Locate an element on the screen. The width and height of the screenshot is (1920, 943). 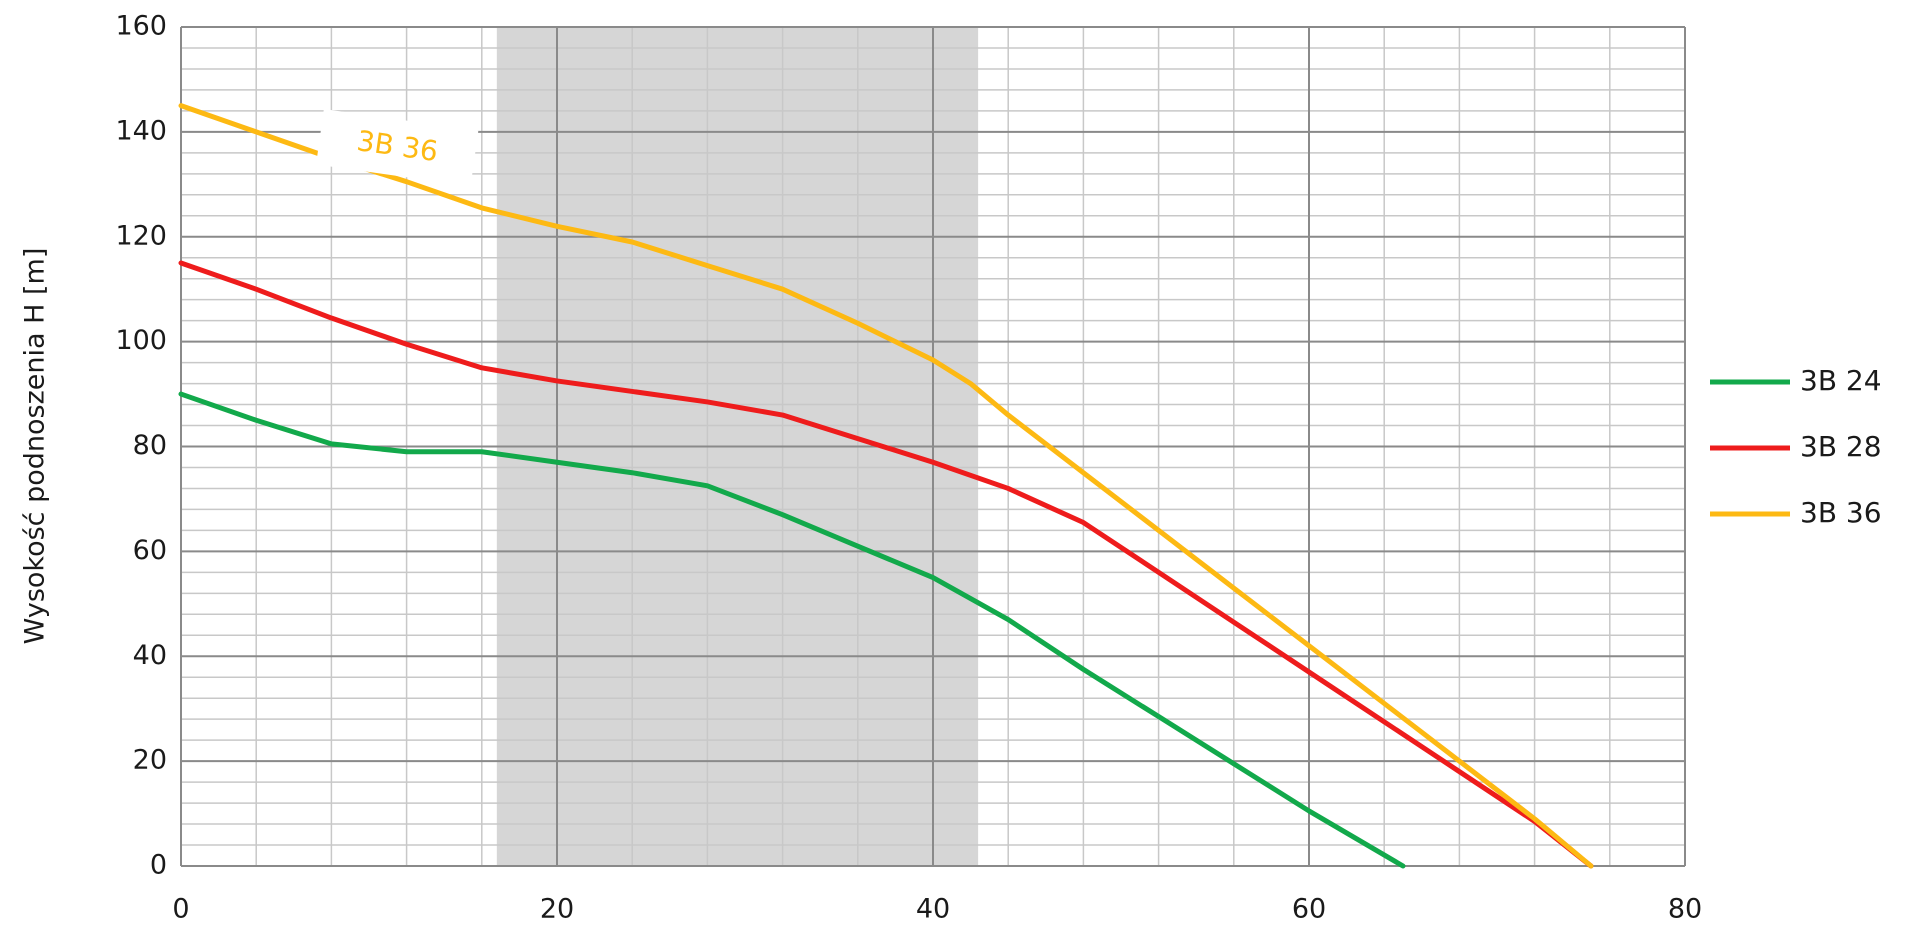
y-axis-label: Wysokość podnoszenia H [m] is located at coordinates (35, 446).